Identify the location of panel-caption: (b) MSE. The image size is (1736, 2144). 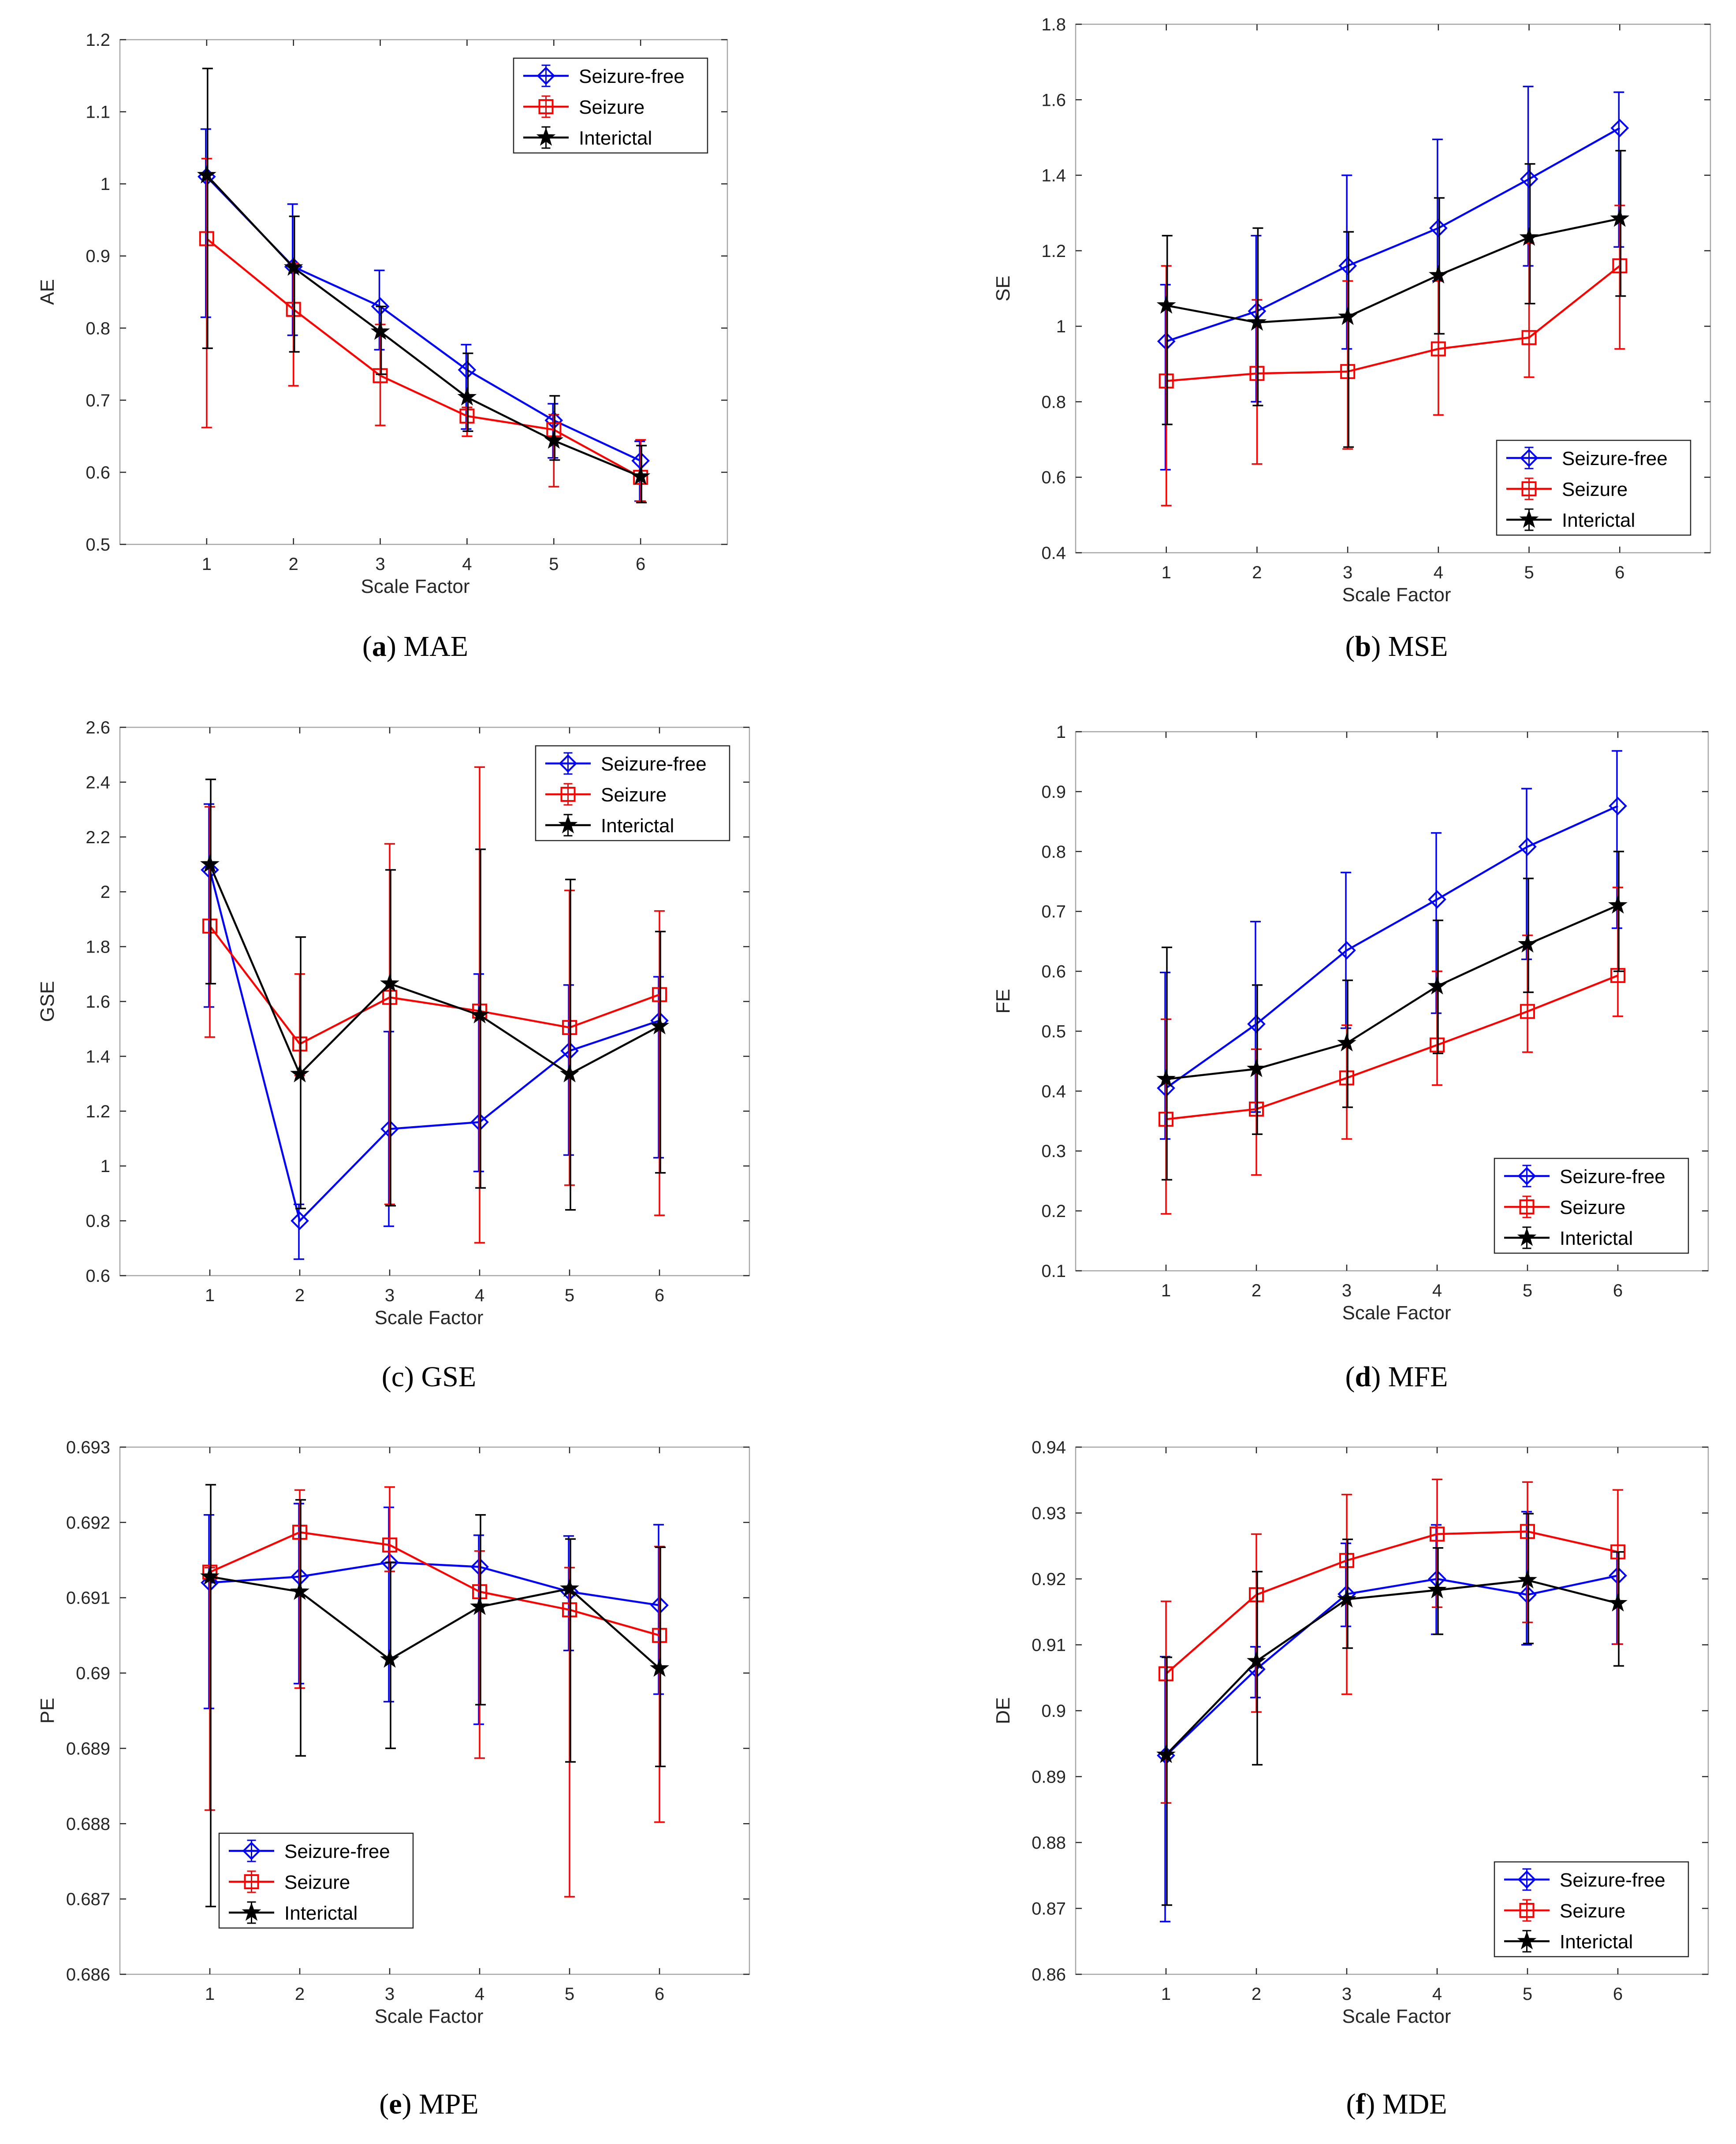
(1396, 646).